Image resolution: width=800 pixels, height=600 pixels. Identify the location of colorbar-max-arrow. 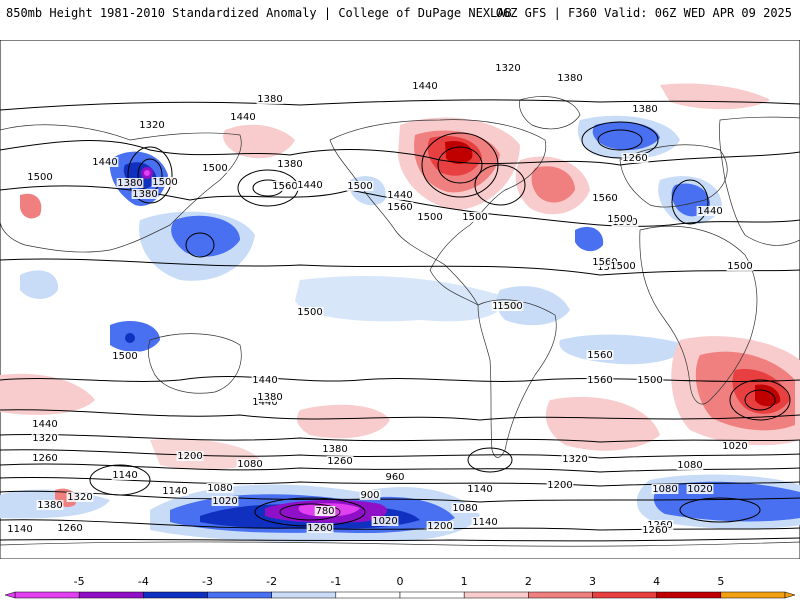
(790, 595).